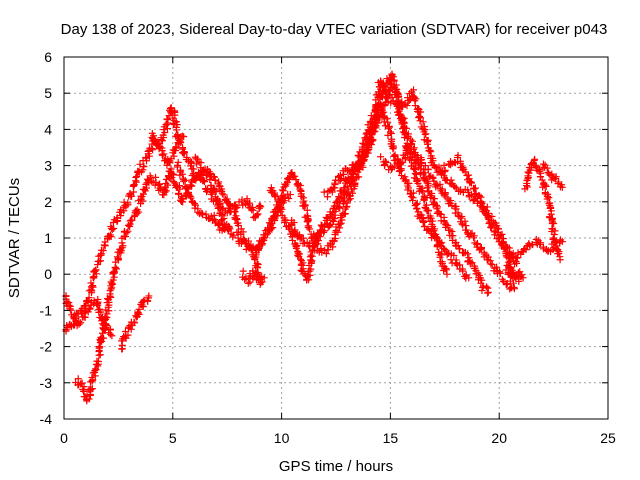 The height and width of the screenshot is (480, 640). What do you see at coordinates (336, 466) in the screenshot?
I see `x-axis-label: GPS time / hours` at bounding box center [336, 466].